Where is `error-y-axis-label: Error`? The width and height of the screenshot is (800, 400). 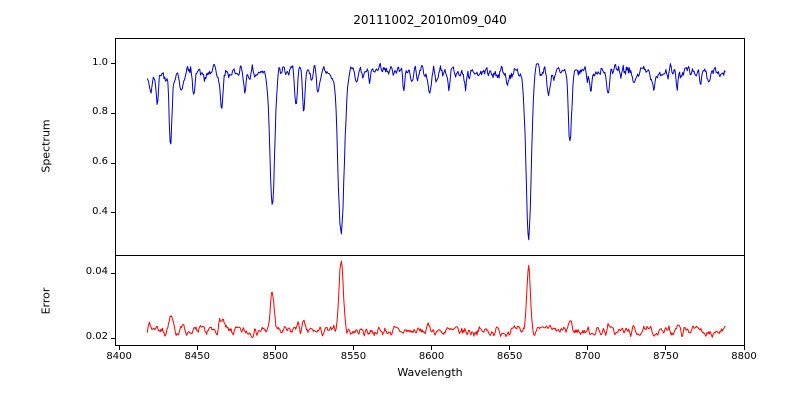
error-y-axis-label: Error is located at coordinates (46, 301).